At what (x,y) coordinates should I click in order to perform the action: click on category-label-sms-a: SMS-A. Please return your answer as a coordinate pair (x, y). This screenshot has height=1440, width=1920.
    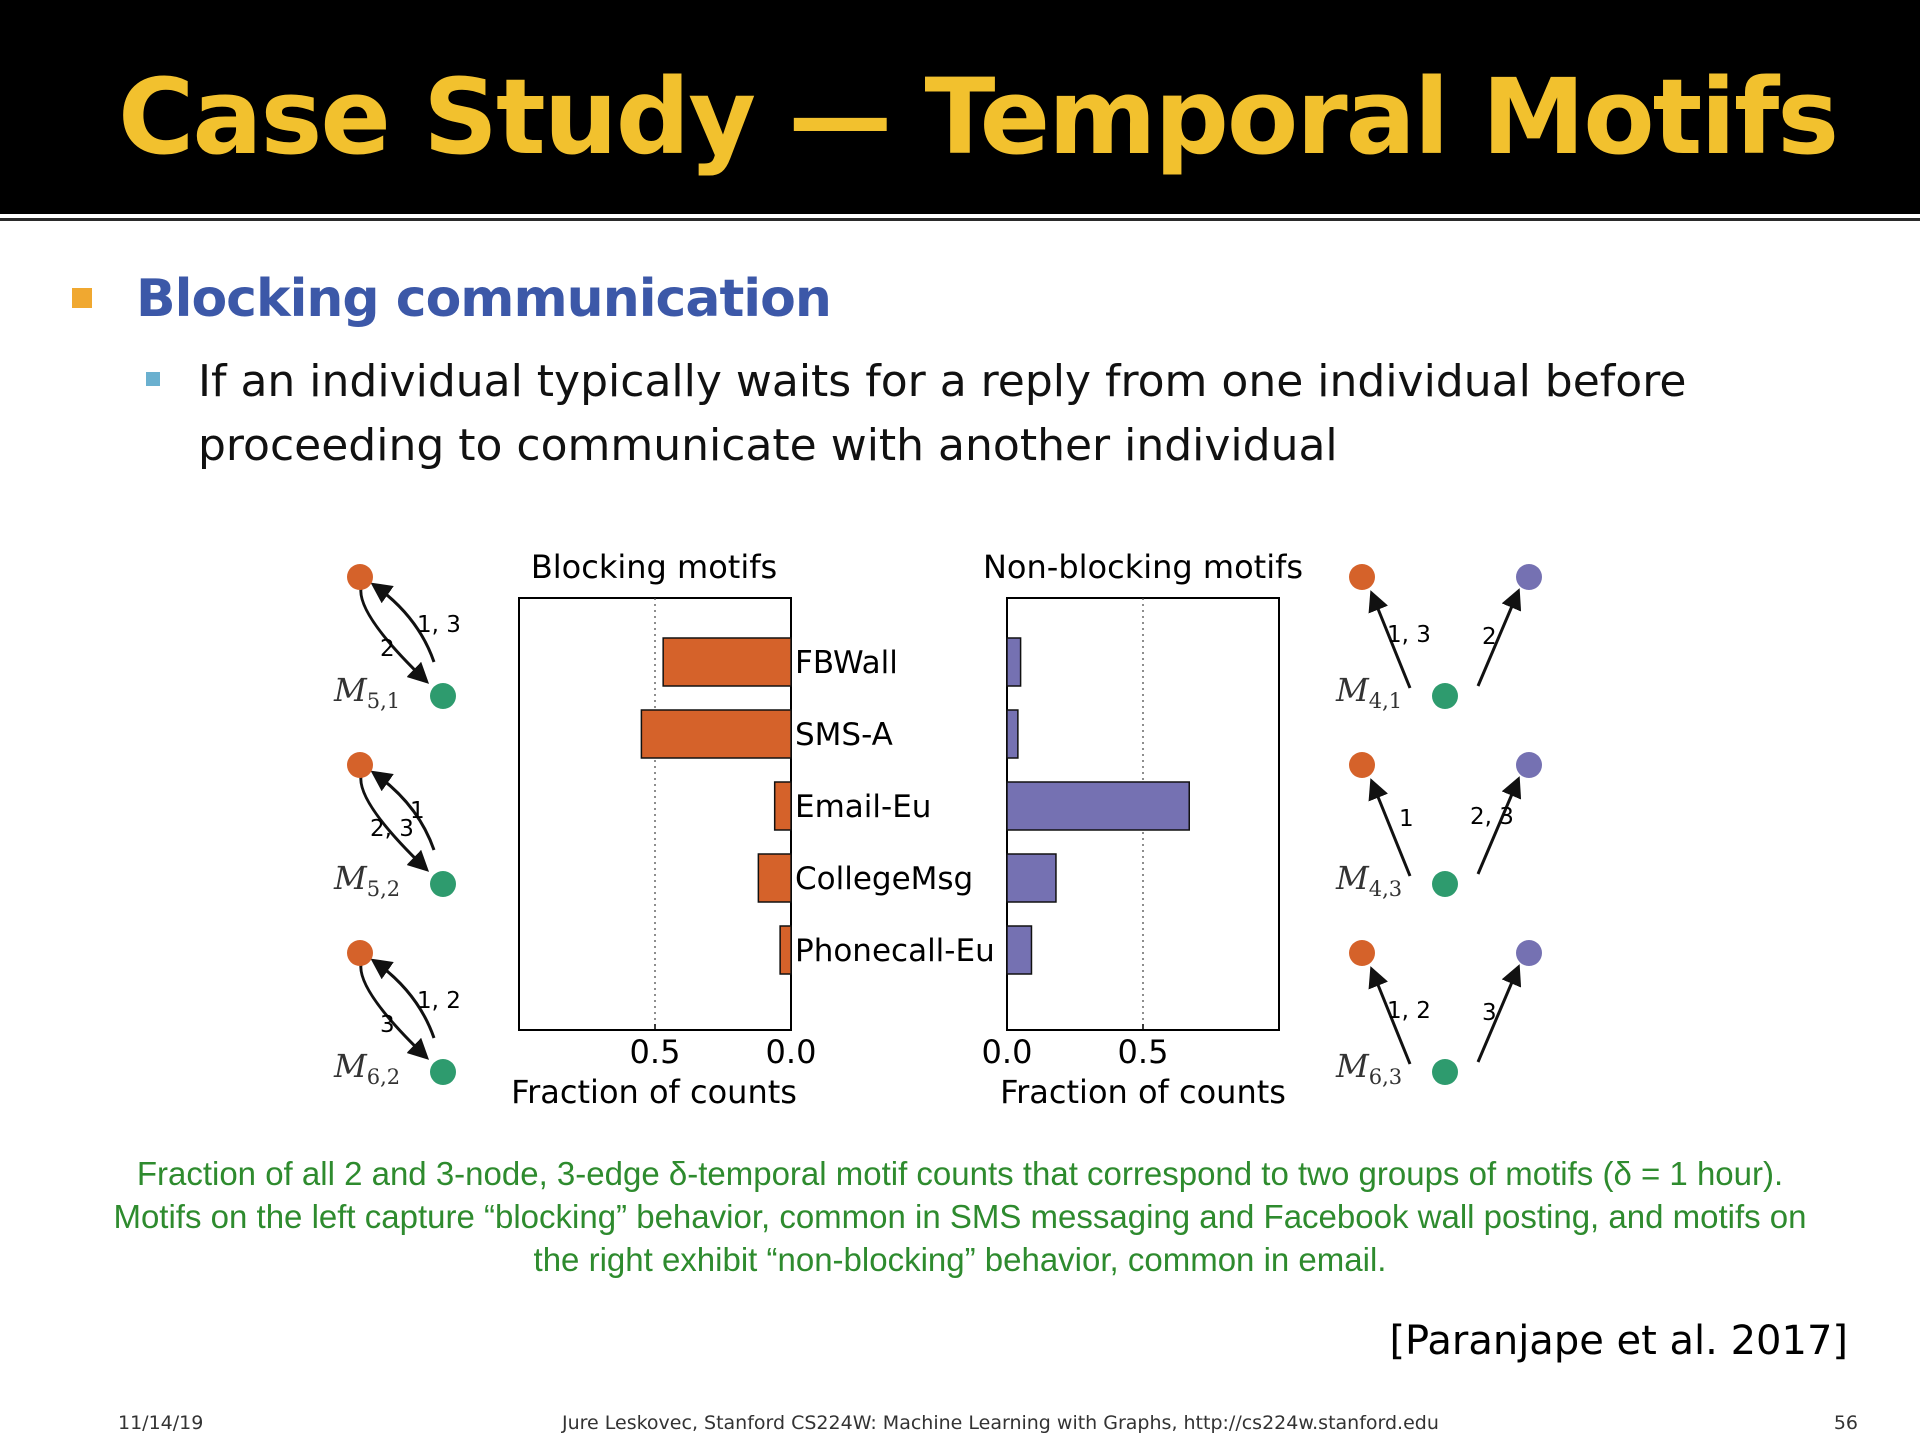
    Looking at the image, I should click on (844, 735).